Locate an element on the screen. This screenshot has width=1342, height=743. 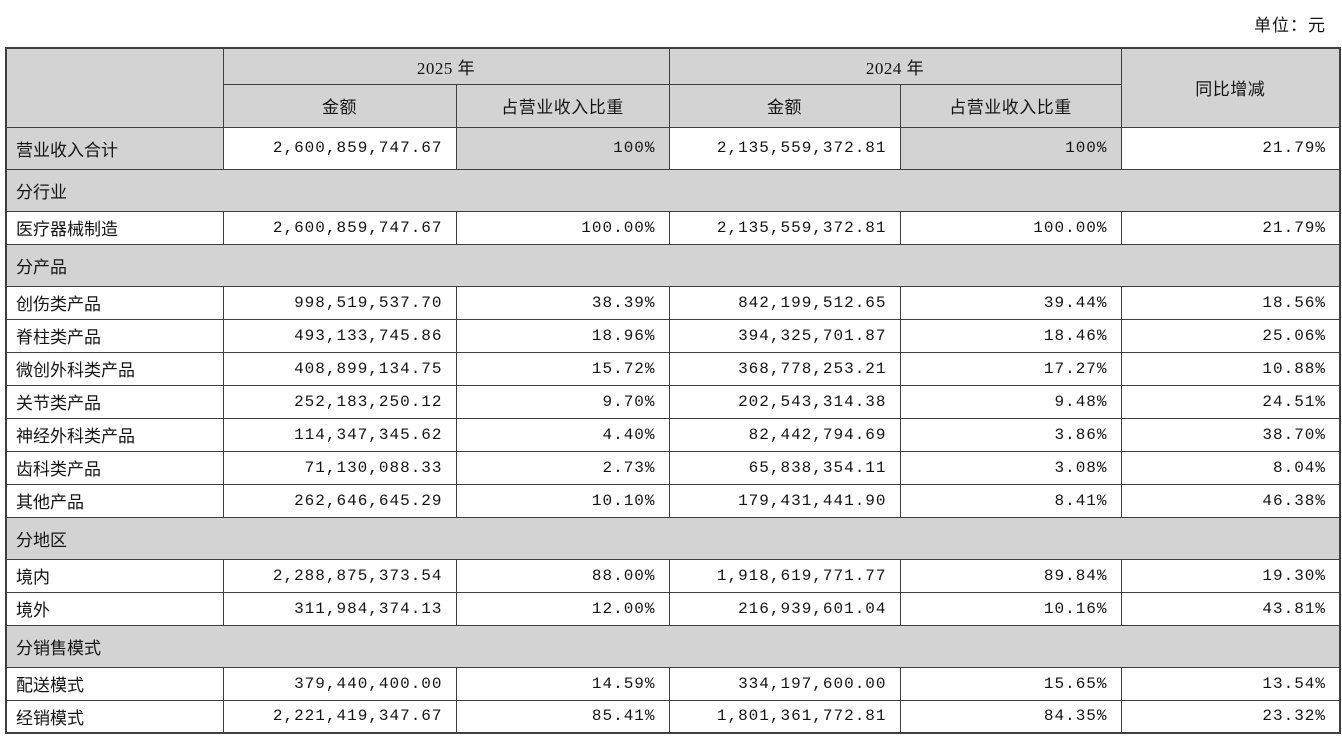
row-label-cell: 脊柱类产品 is located at coordinates (114, 335).